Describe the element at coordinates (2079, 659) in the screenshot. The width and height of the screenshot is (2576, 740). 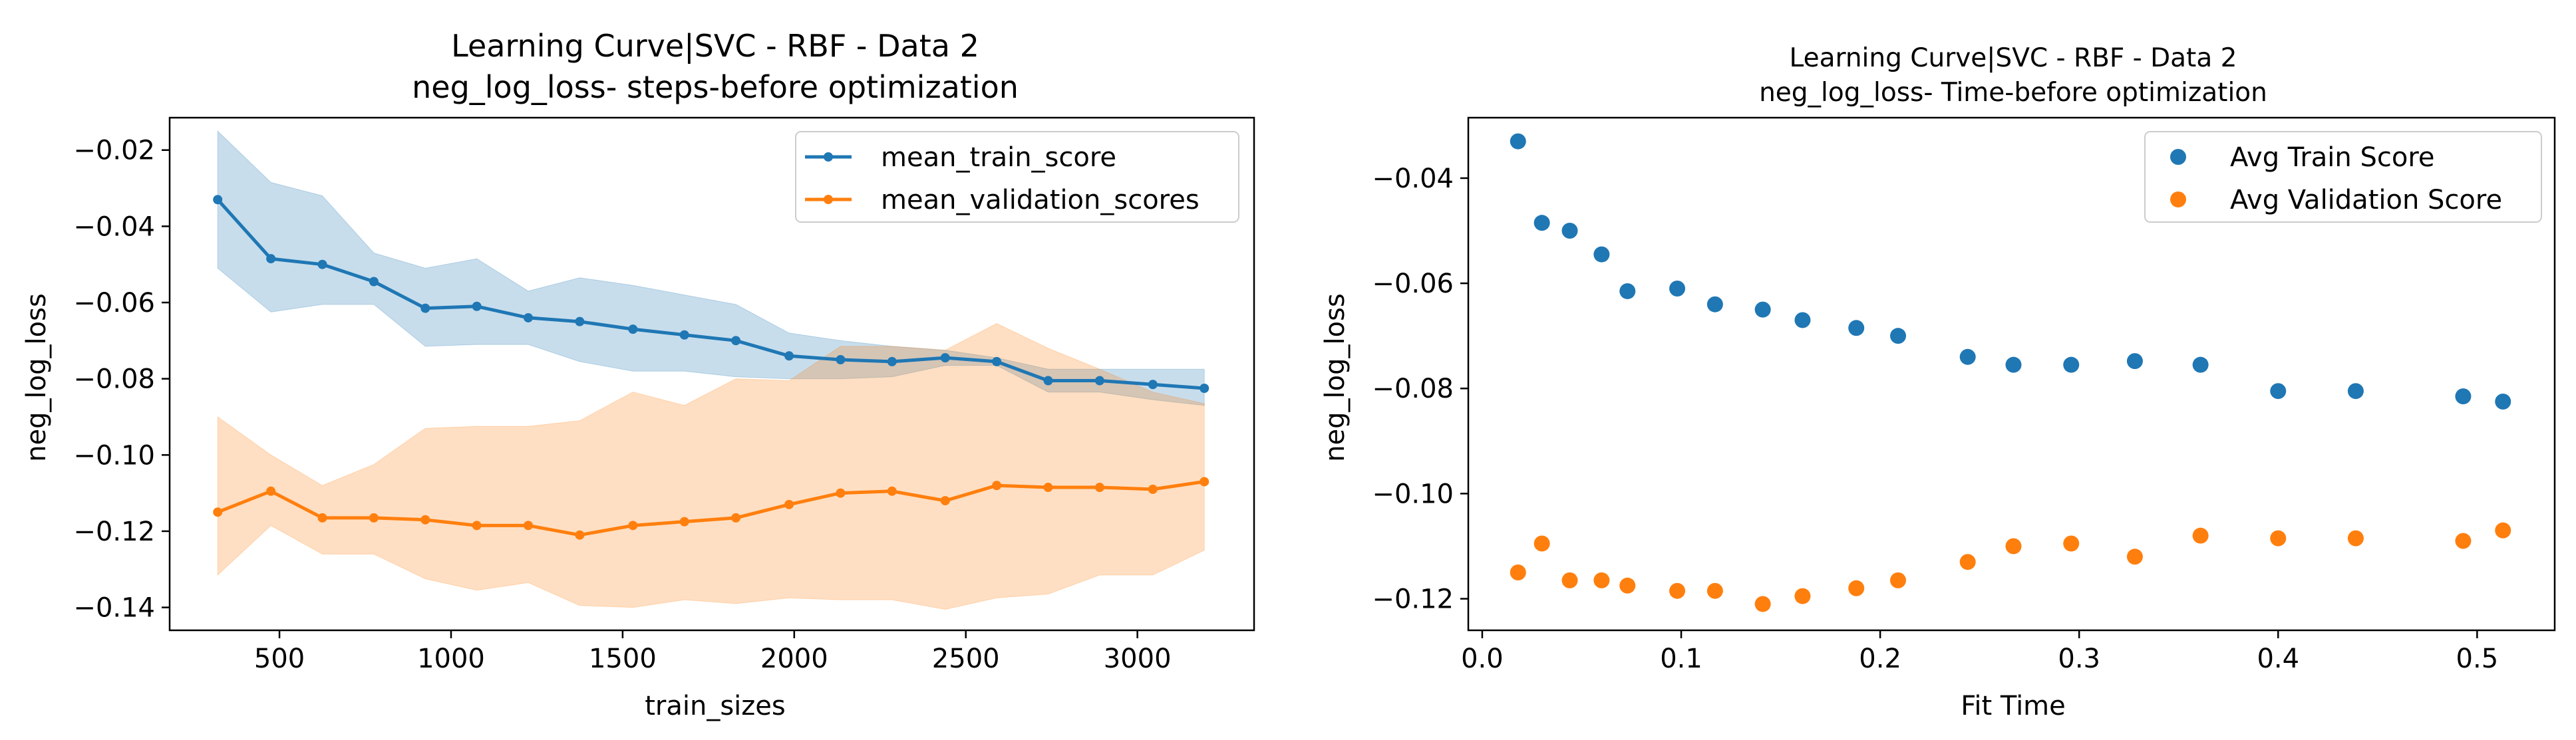
I see `x-tick-label: 0.3` at that location.